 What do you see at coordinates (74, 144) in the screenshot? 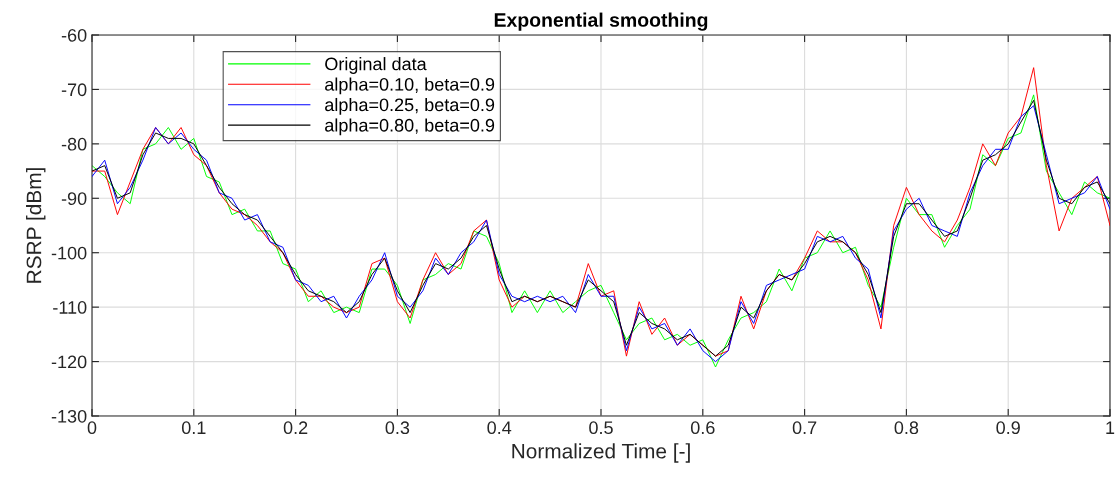
I see `y-tick-label: -80` at bounding box center [74, 144].